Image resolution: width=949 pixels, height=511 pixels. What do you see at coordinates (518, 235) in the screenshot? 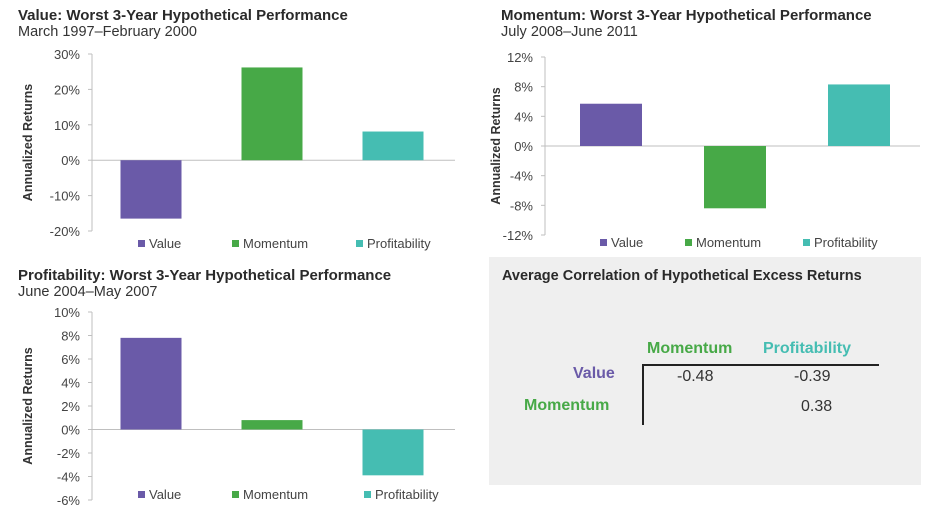
I see `y-tick-label: -12%` at bounding box center [518, 235].